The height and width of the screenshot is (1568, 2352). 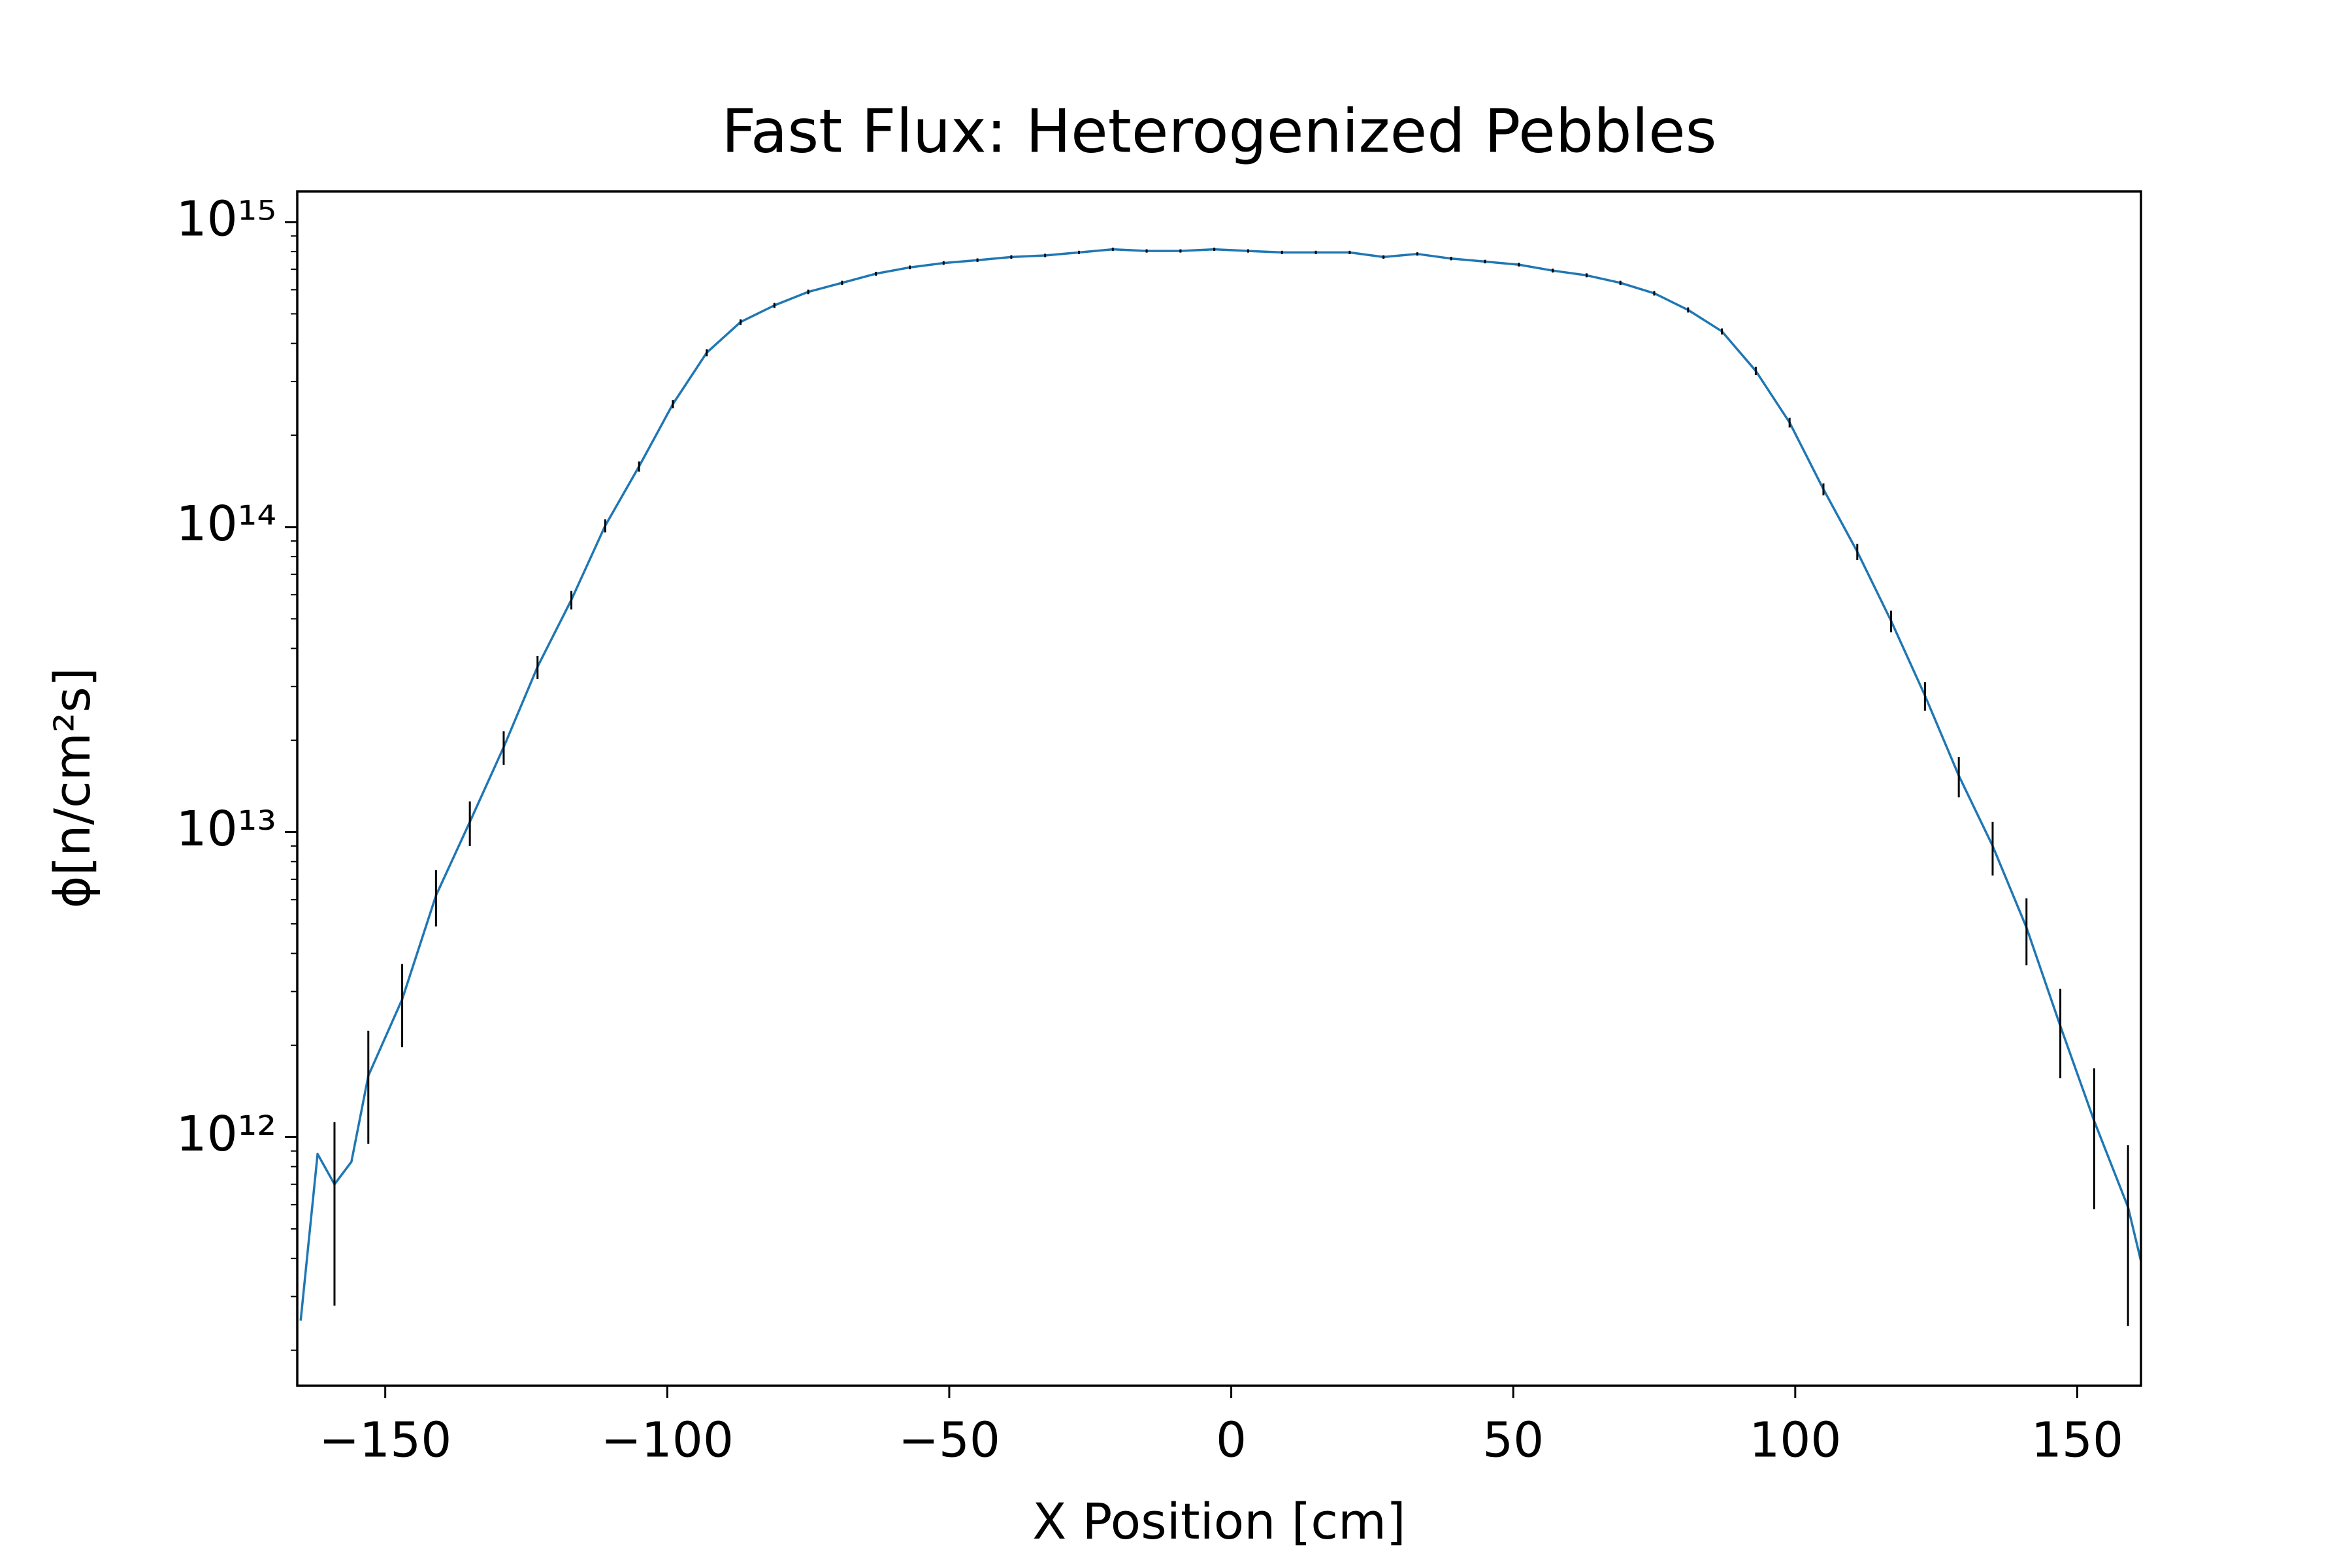 What do you see at coordinates (1795, 1441) in the screenshot?
I see `x-tick-label: 100` at bounding box center [1795, 1441].